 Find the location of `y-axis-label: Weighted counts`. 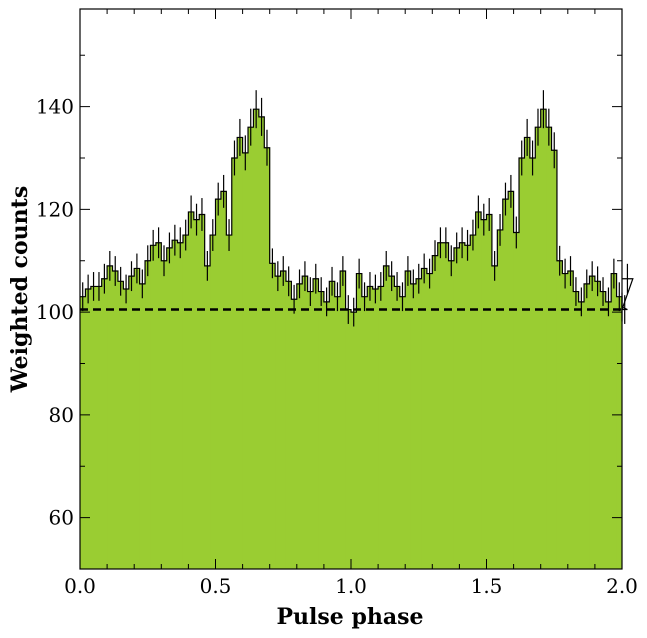

y-axis-label: Weighted counts is located at coordinates (20, 289).